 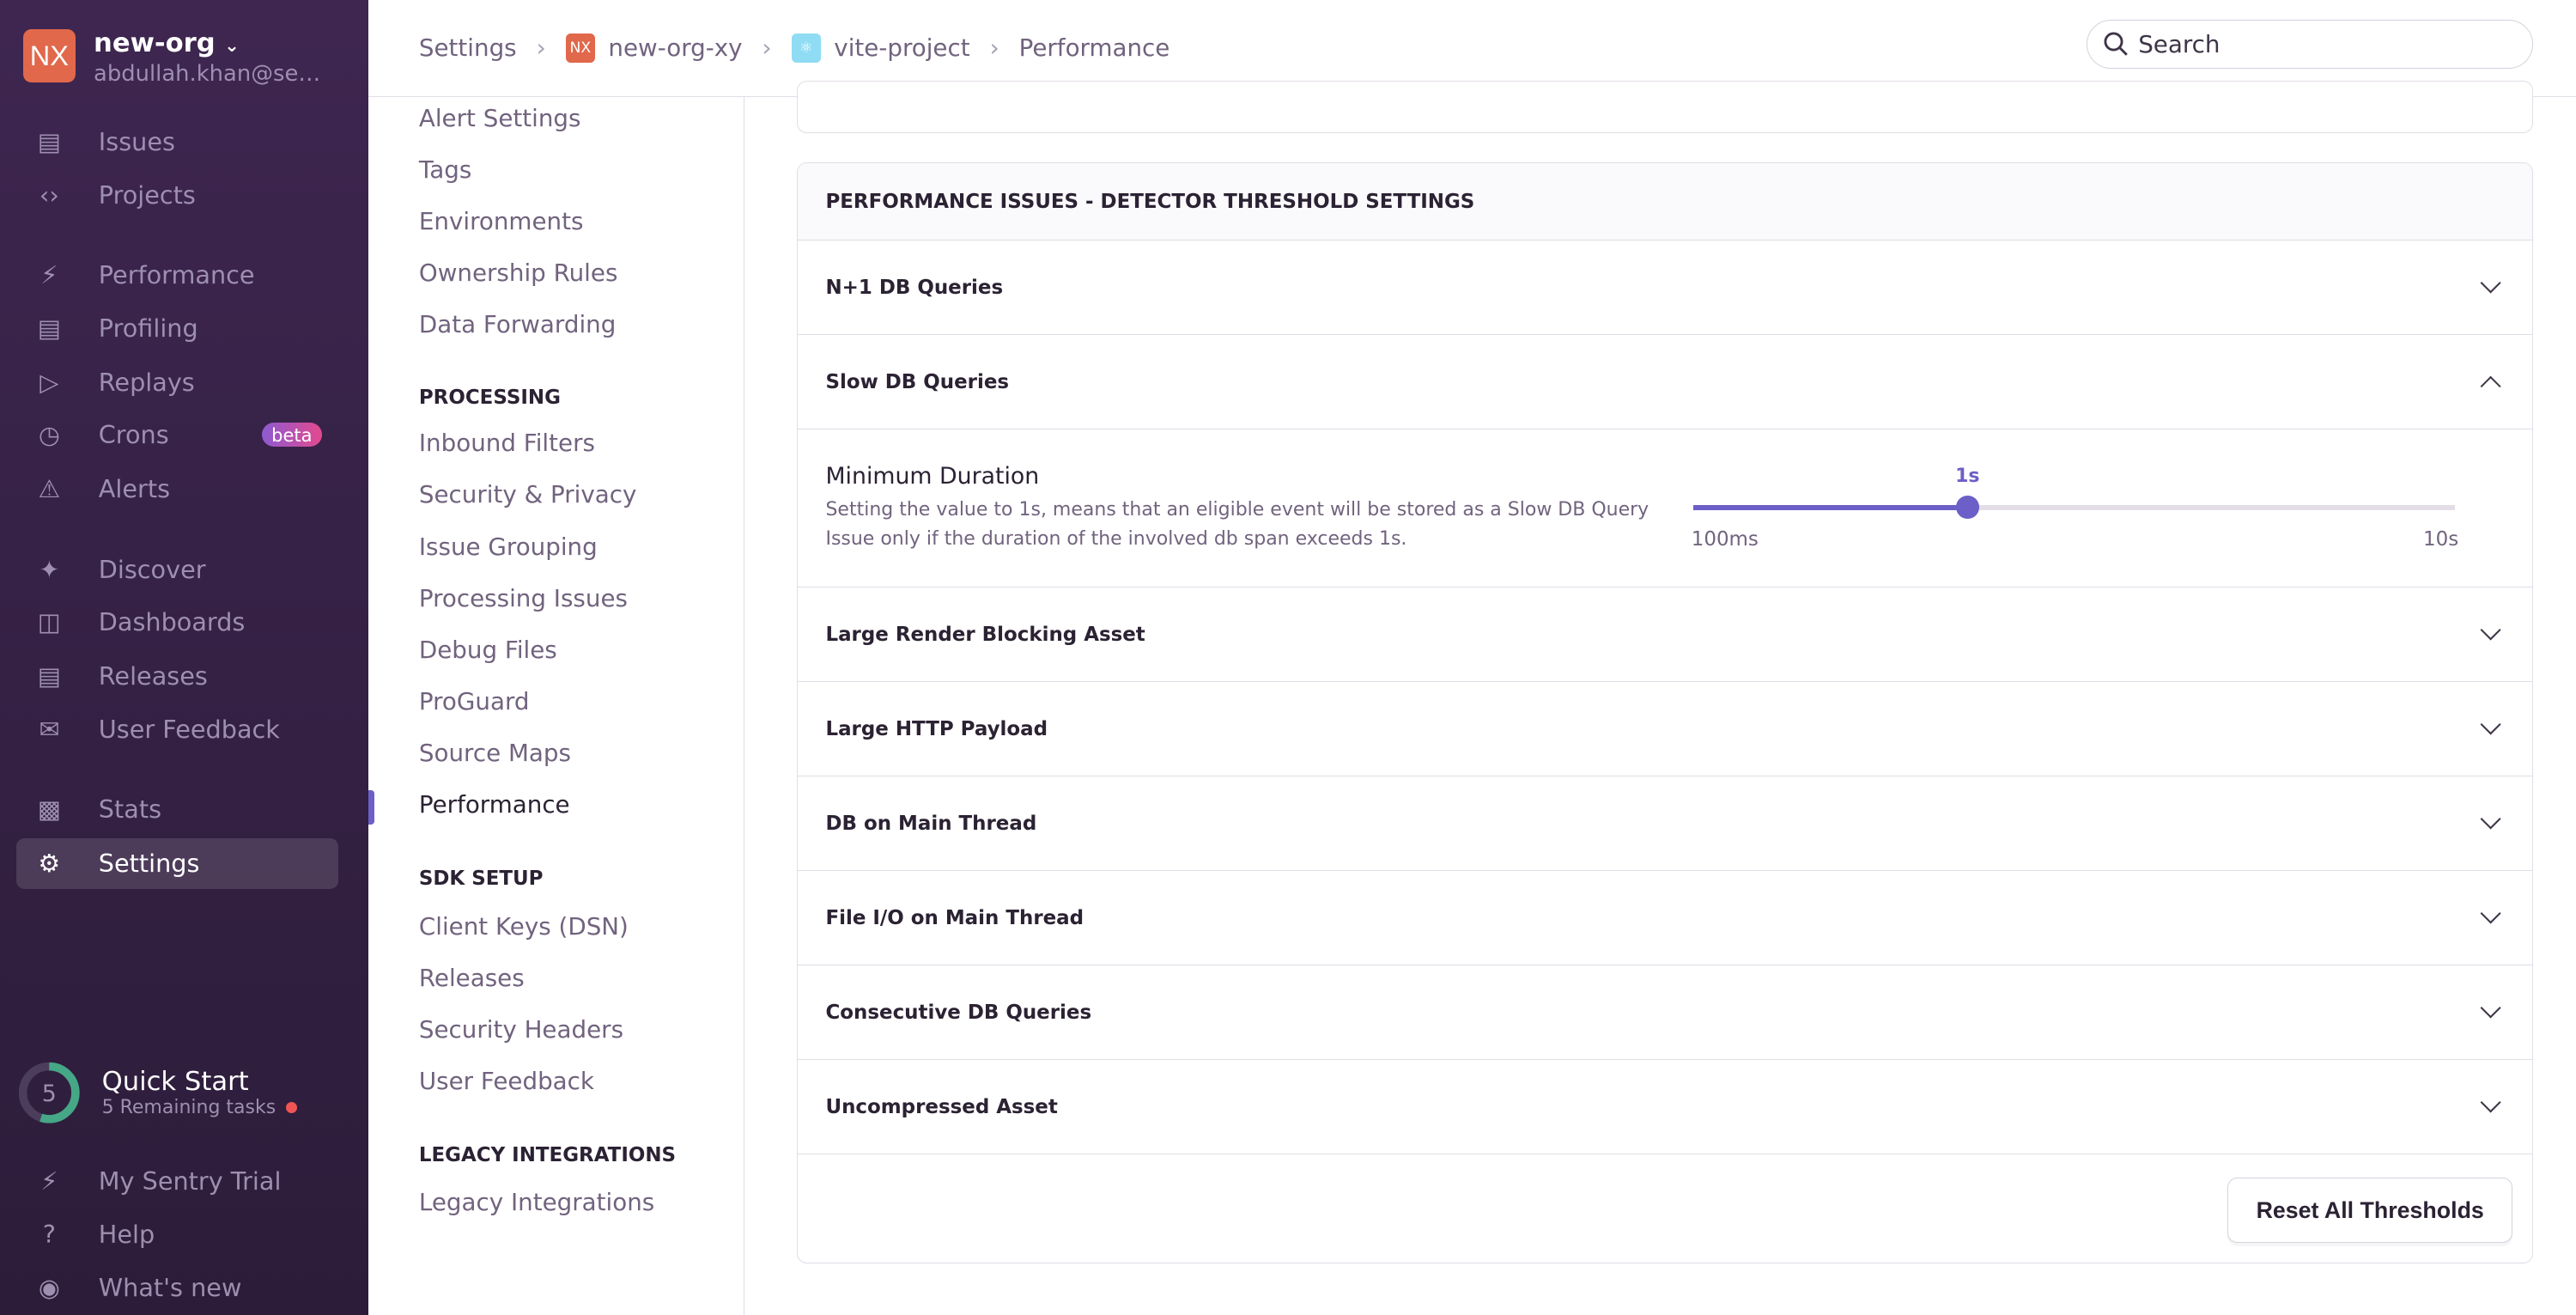 What do you see at coordinates (954, 917) in the screenshot?
I see `row-title: File I/O on Main Thread` at bounding box center [954, 917].